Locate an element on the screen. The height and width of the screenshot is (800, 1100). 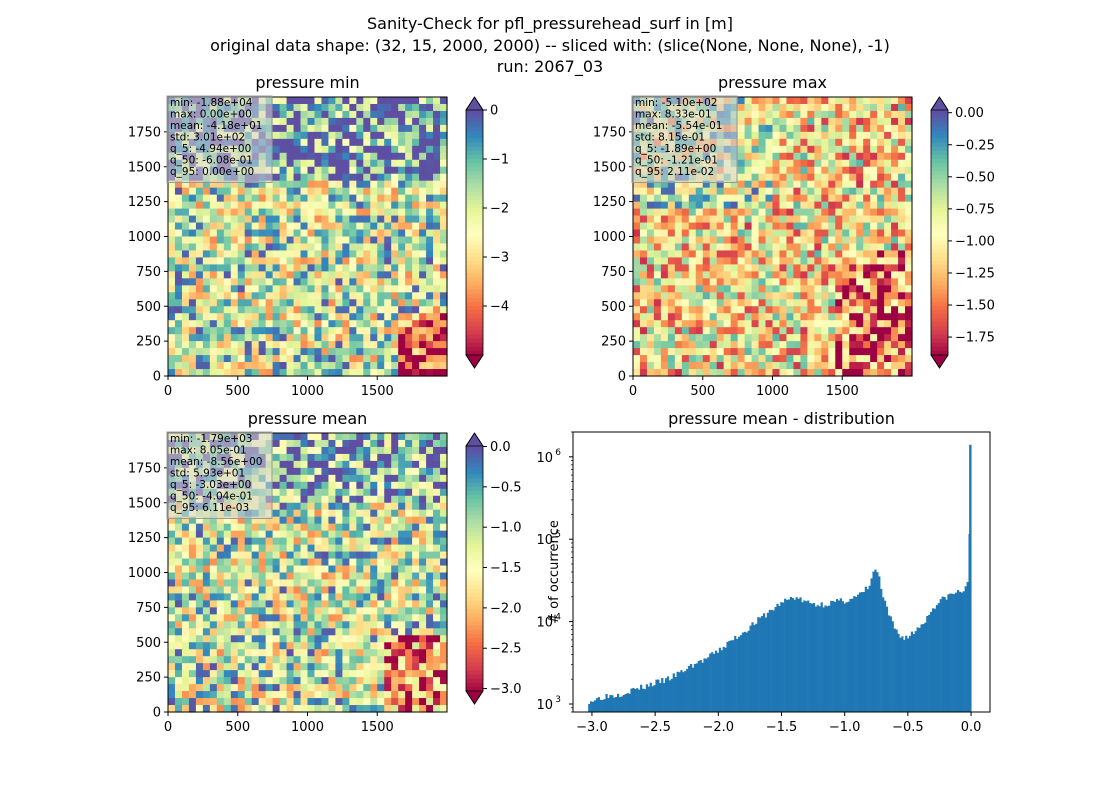
hist-y-tick-exponent: 3 is located at coordinates (558, 700).